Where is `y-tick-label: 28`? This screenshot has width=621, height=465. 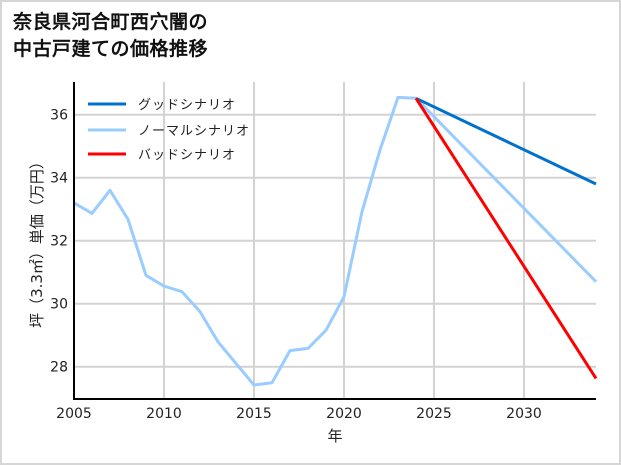
y-tick-label: 28 is located at coordinates (59, 368).